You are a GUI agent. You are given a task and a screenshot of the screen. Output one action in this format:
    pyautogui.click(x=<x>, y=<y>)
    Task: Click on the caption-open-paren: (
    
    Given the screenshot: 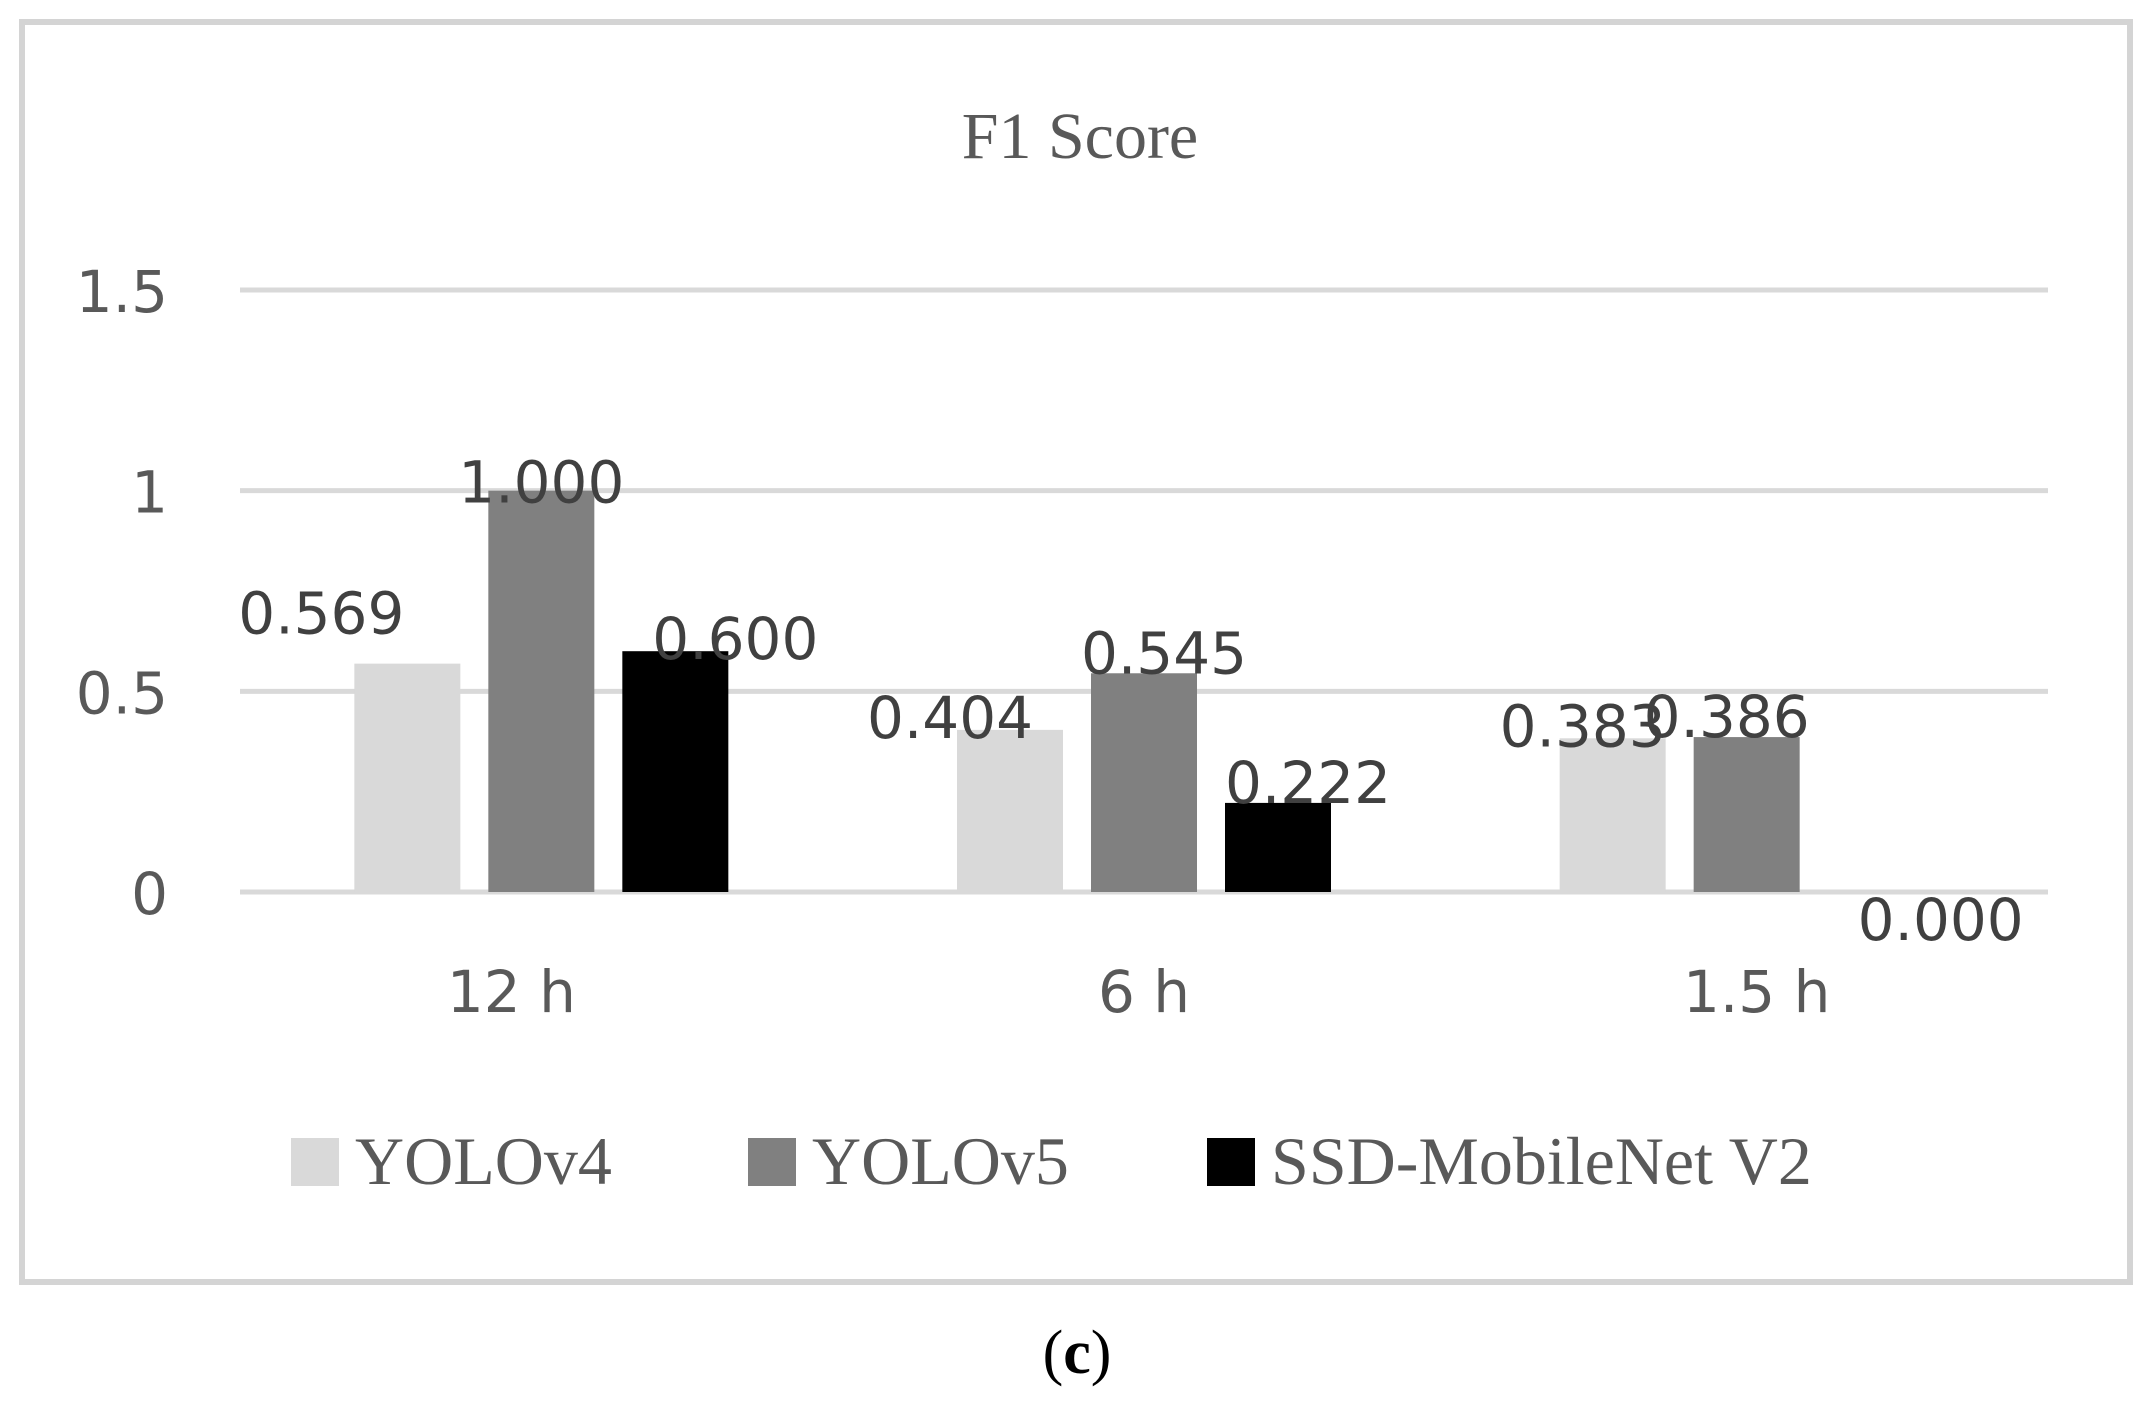 What is the action you would take?
    pyautogui.click(x=1053, y=1353)
    